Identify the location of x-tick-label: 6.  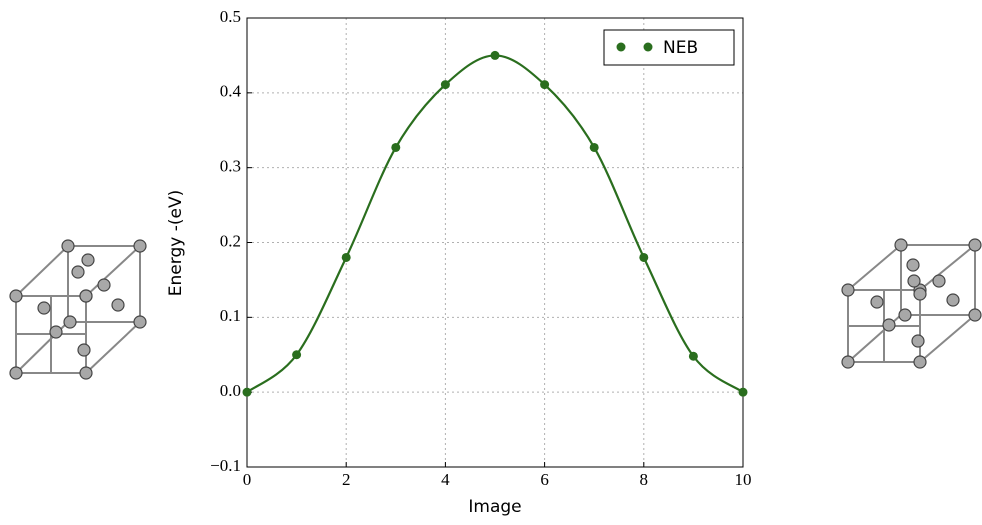
(544, 479).